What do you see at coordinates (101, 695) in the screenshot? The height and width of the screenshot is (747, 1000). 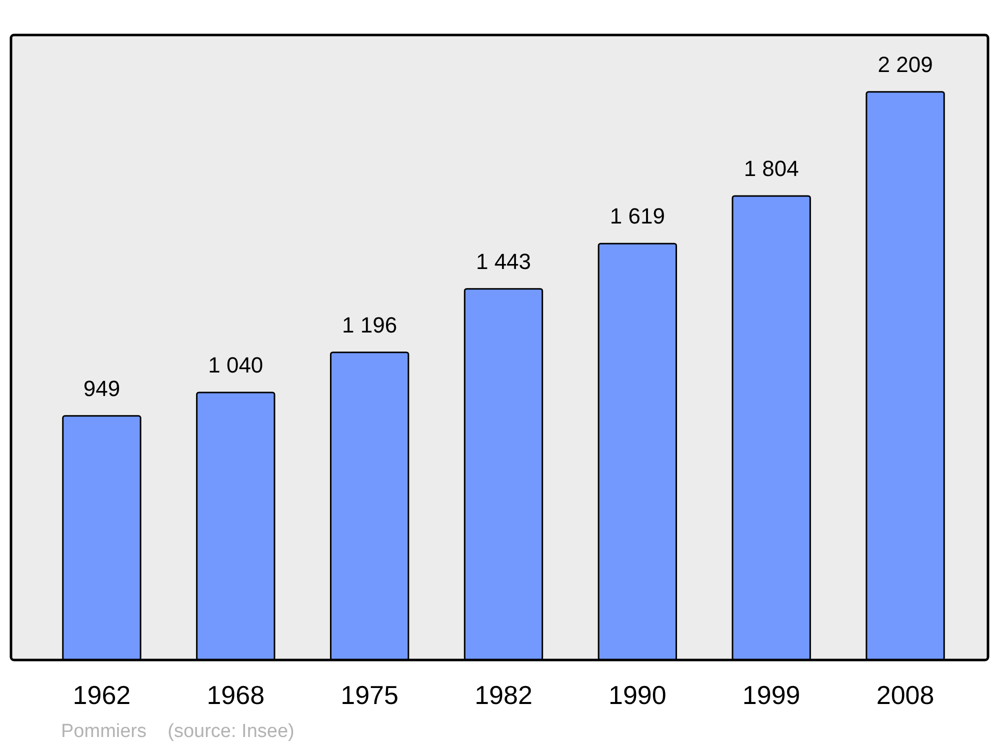 I see `x-tick-label: 1962` at bounding box center [101, 695].